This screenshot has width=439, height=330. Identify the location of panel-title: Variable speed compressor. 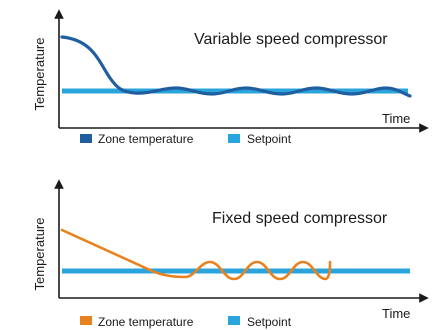
(291, 39).